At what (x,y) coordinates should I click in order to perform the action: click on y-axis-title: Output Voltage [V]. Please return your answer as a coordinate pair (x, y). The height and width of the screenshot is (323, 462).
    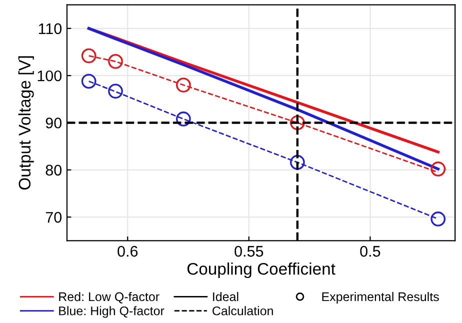
    Looking at the image, I should click on (26, 123).